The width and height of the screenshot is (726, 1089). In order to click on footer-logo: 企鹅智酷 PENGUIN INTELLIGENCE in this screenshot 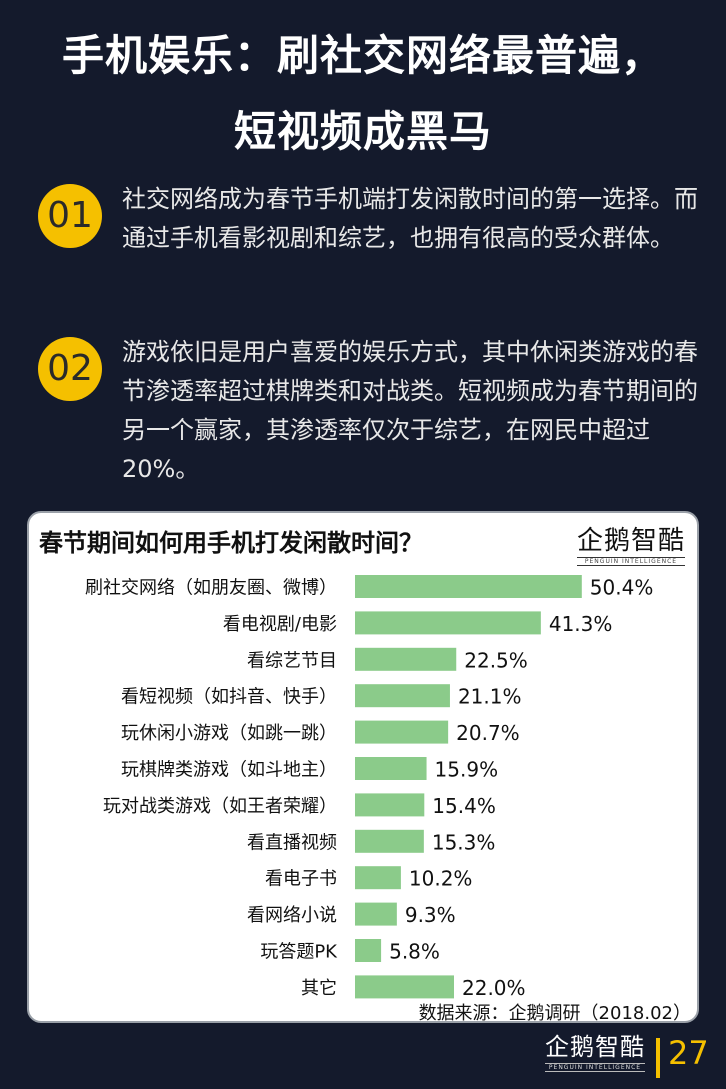, I will do `click(595, 1052)`.